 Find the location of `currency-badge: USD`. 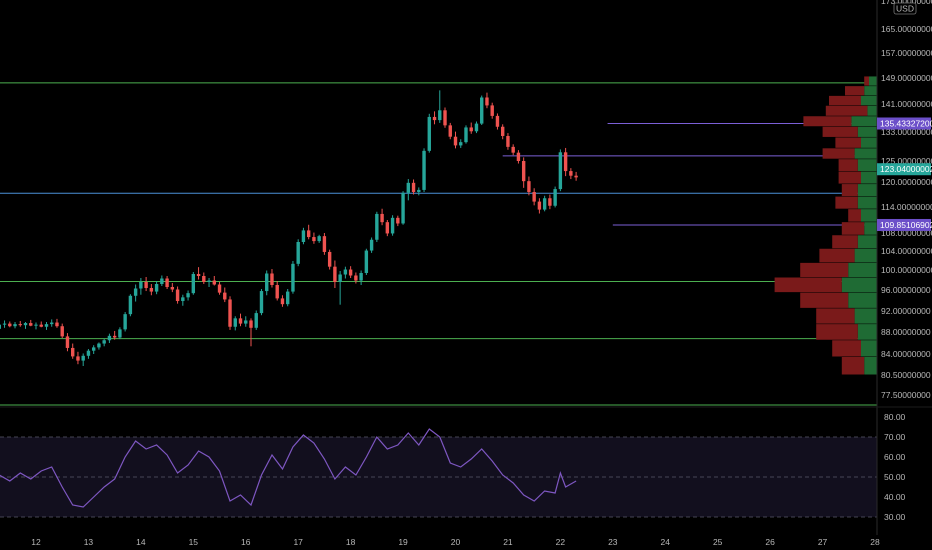

currency-badge: USD is located at coordinates (905, 8).